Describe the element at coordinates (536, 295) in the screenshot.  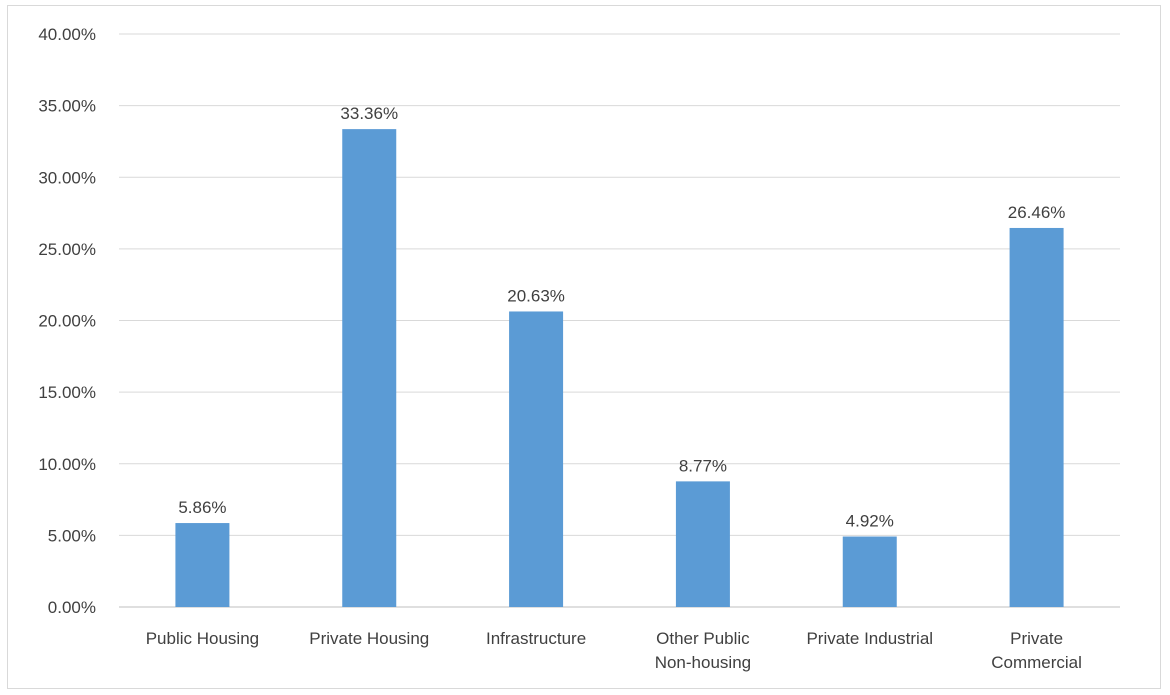
I see `data-label: 20.63%` at that location.